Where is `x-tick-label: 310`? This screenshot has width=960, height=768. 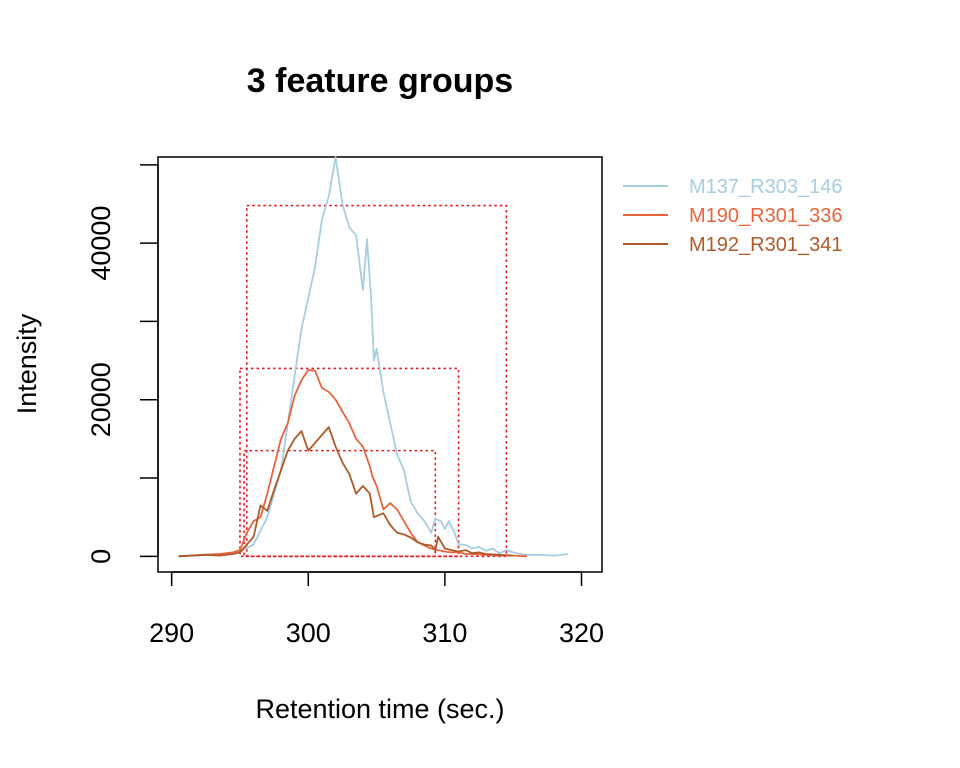
x-tick-label: 310 is located at coordinates (444, 633).